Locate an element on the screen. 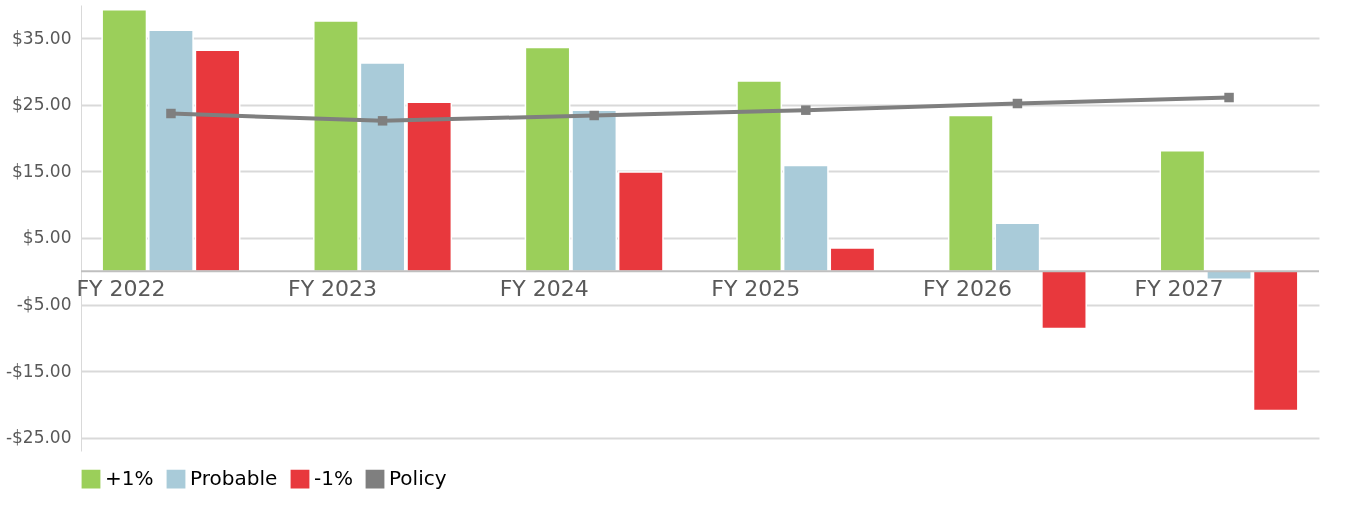 This screenshot has width=1350, height=506. x-tick-label: FY 2026 is located at coordinates (967, 289).